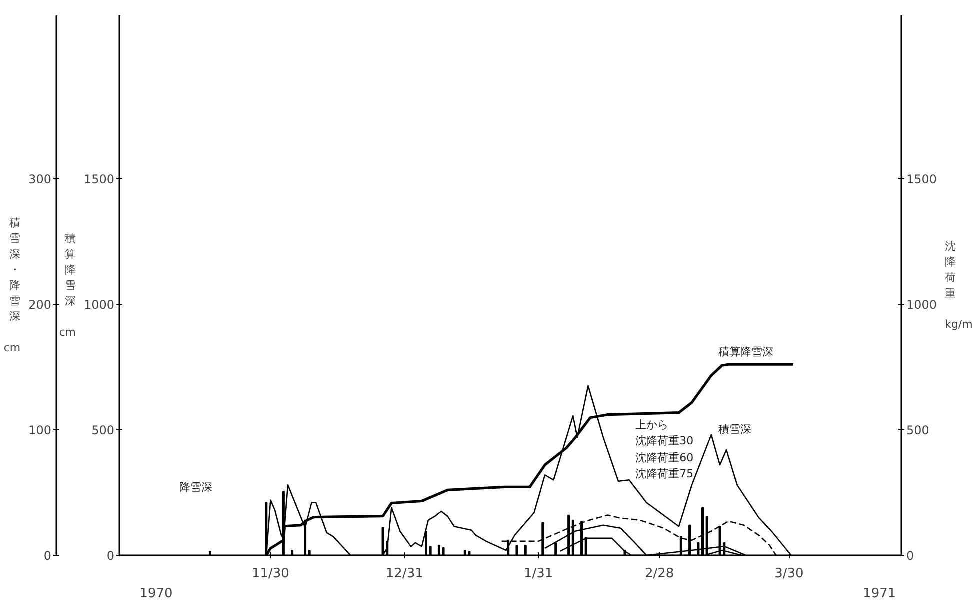  What do you see at coordinates (48, 556) in the screenshot?
I see `y-tick-label: 0` at bounding box center [48, 556].